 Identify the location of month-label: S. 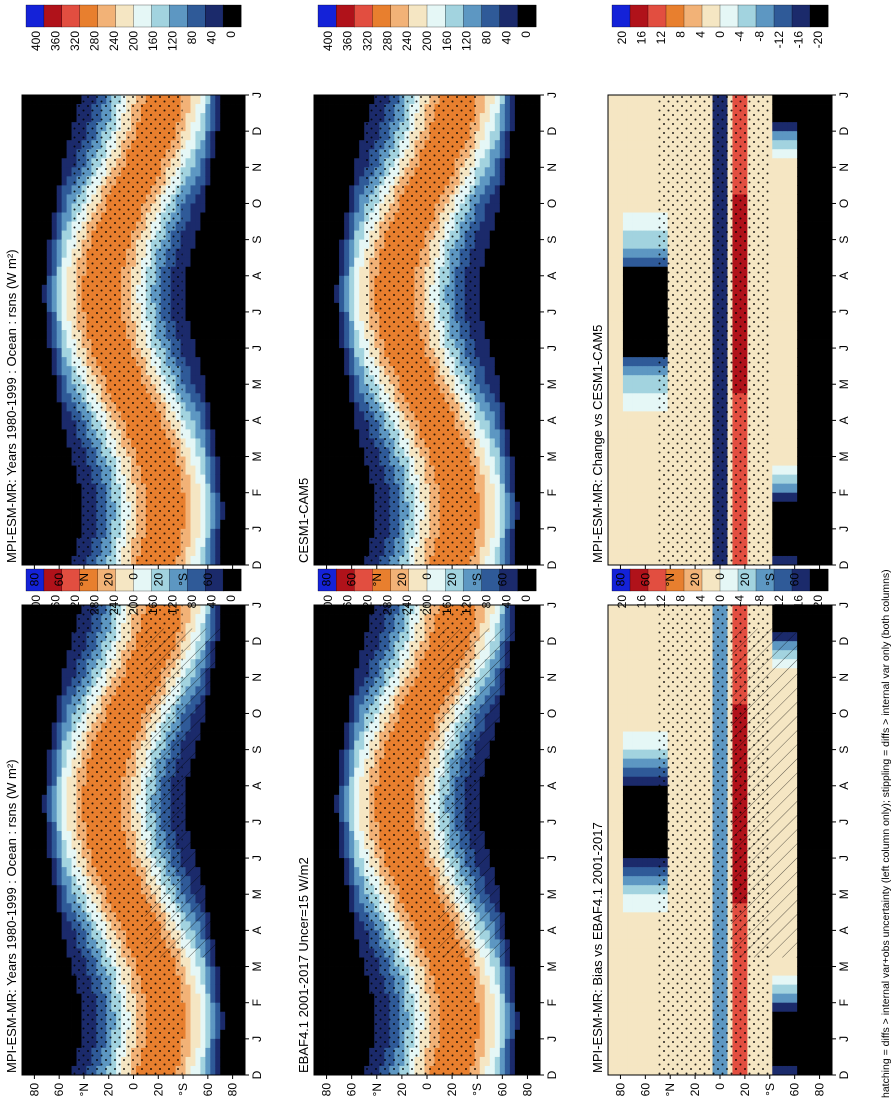
(257, 240).